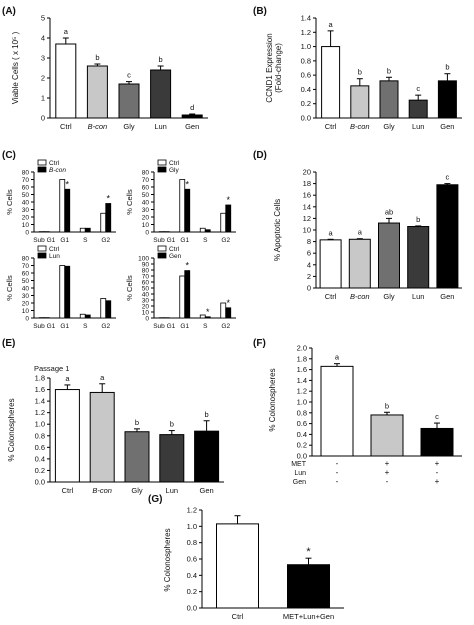  Describe the element at coordinates (274, 67) in the screenshot. I see `y-axis-label: CCND1 Expression(Fold-change)` at that location.